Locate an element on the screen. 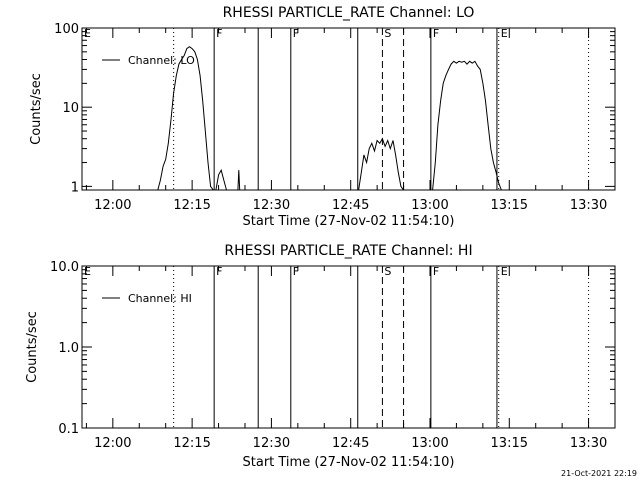 The height and width of the screenshot is (480, 640). footer-timestamp: 21-Oct-2021 22:19 is located at coordinates (599, 473).